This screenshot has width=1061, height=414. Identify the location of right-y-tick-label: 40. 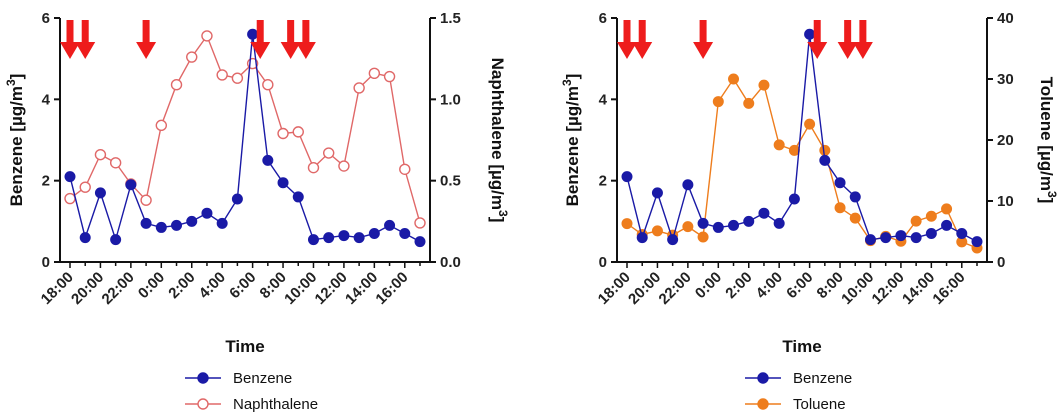
(1005, 18).